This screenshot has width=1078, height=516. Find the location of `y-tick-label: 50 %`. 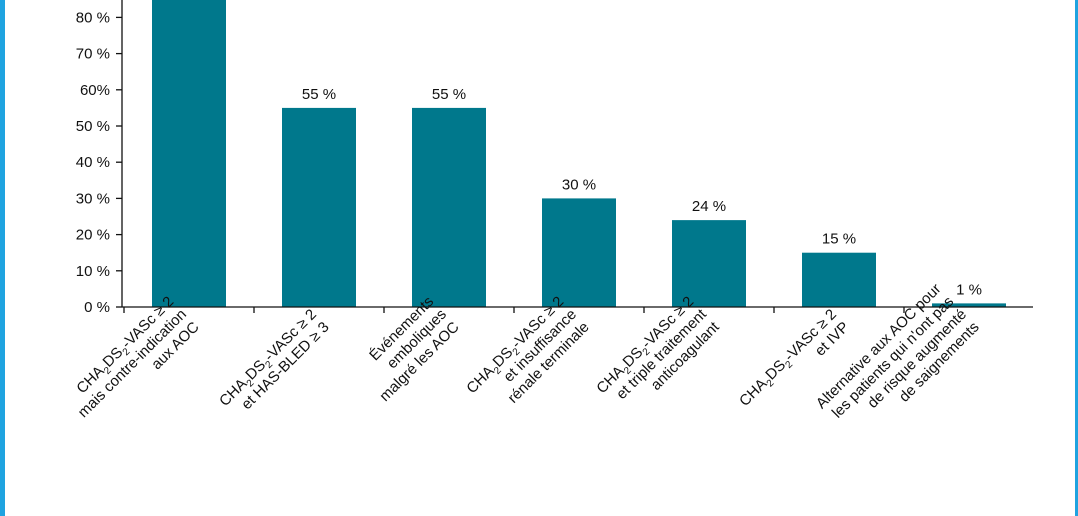

y-tick-label: 50 % is located at coordinates (93, 126).